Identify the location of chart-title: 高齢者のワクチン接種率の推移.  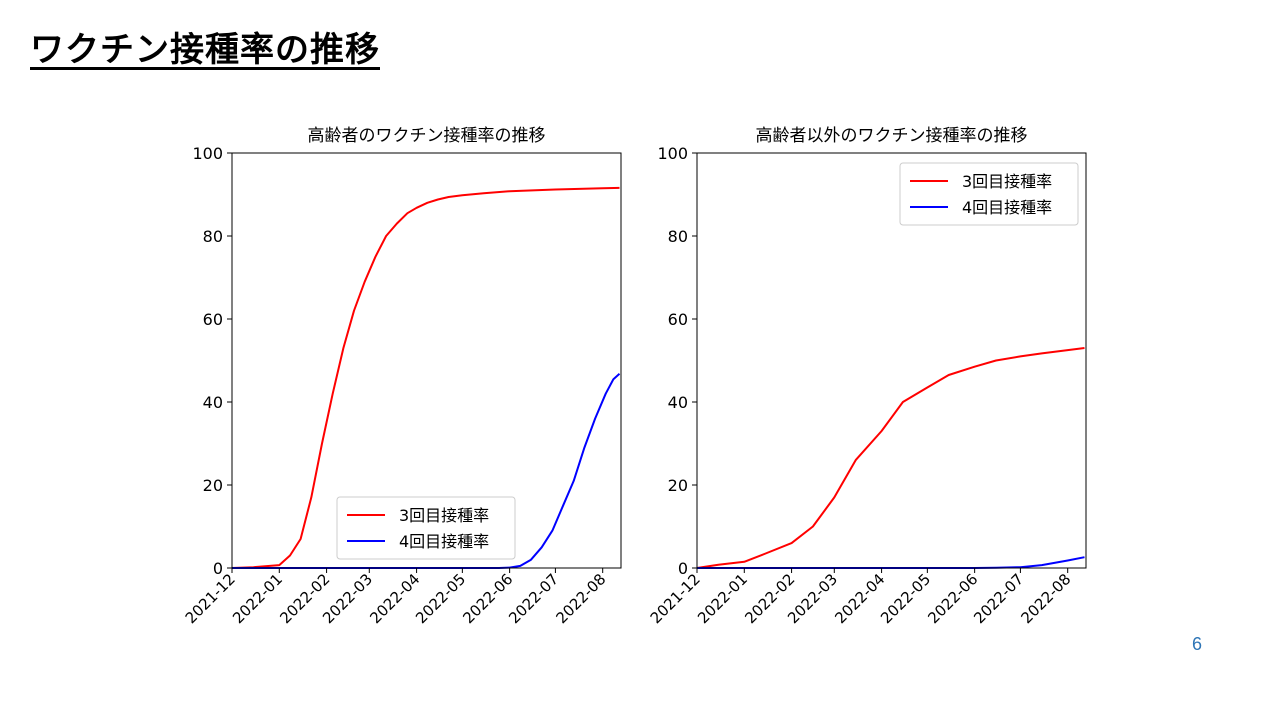
(427, 136).